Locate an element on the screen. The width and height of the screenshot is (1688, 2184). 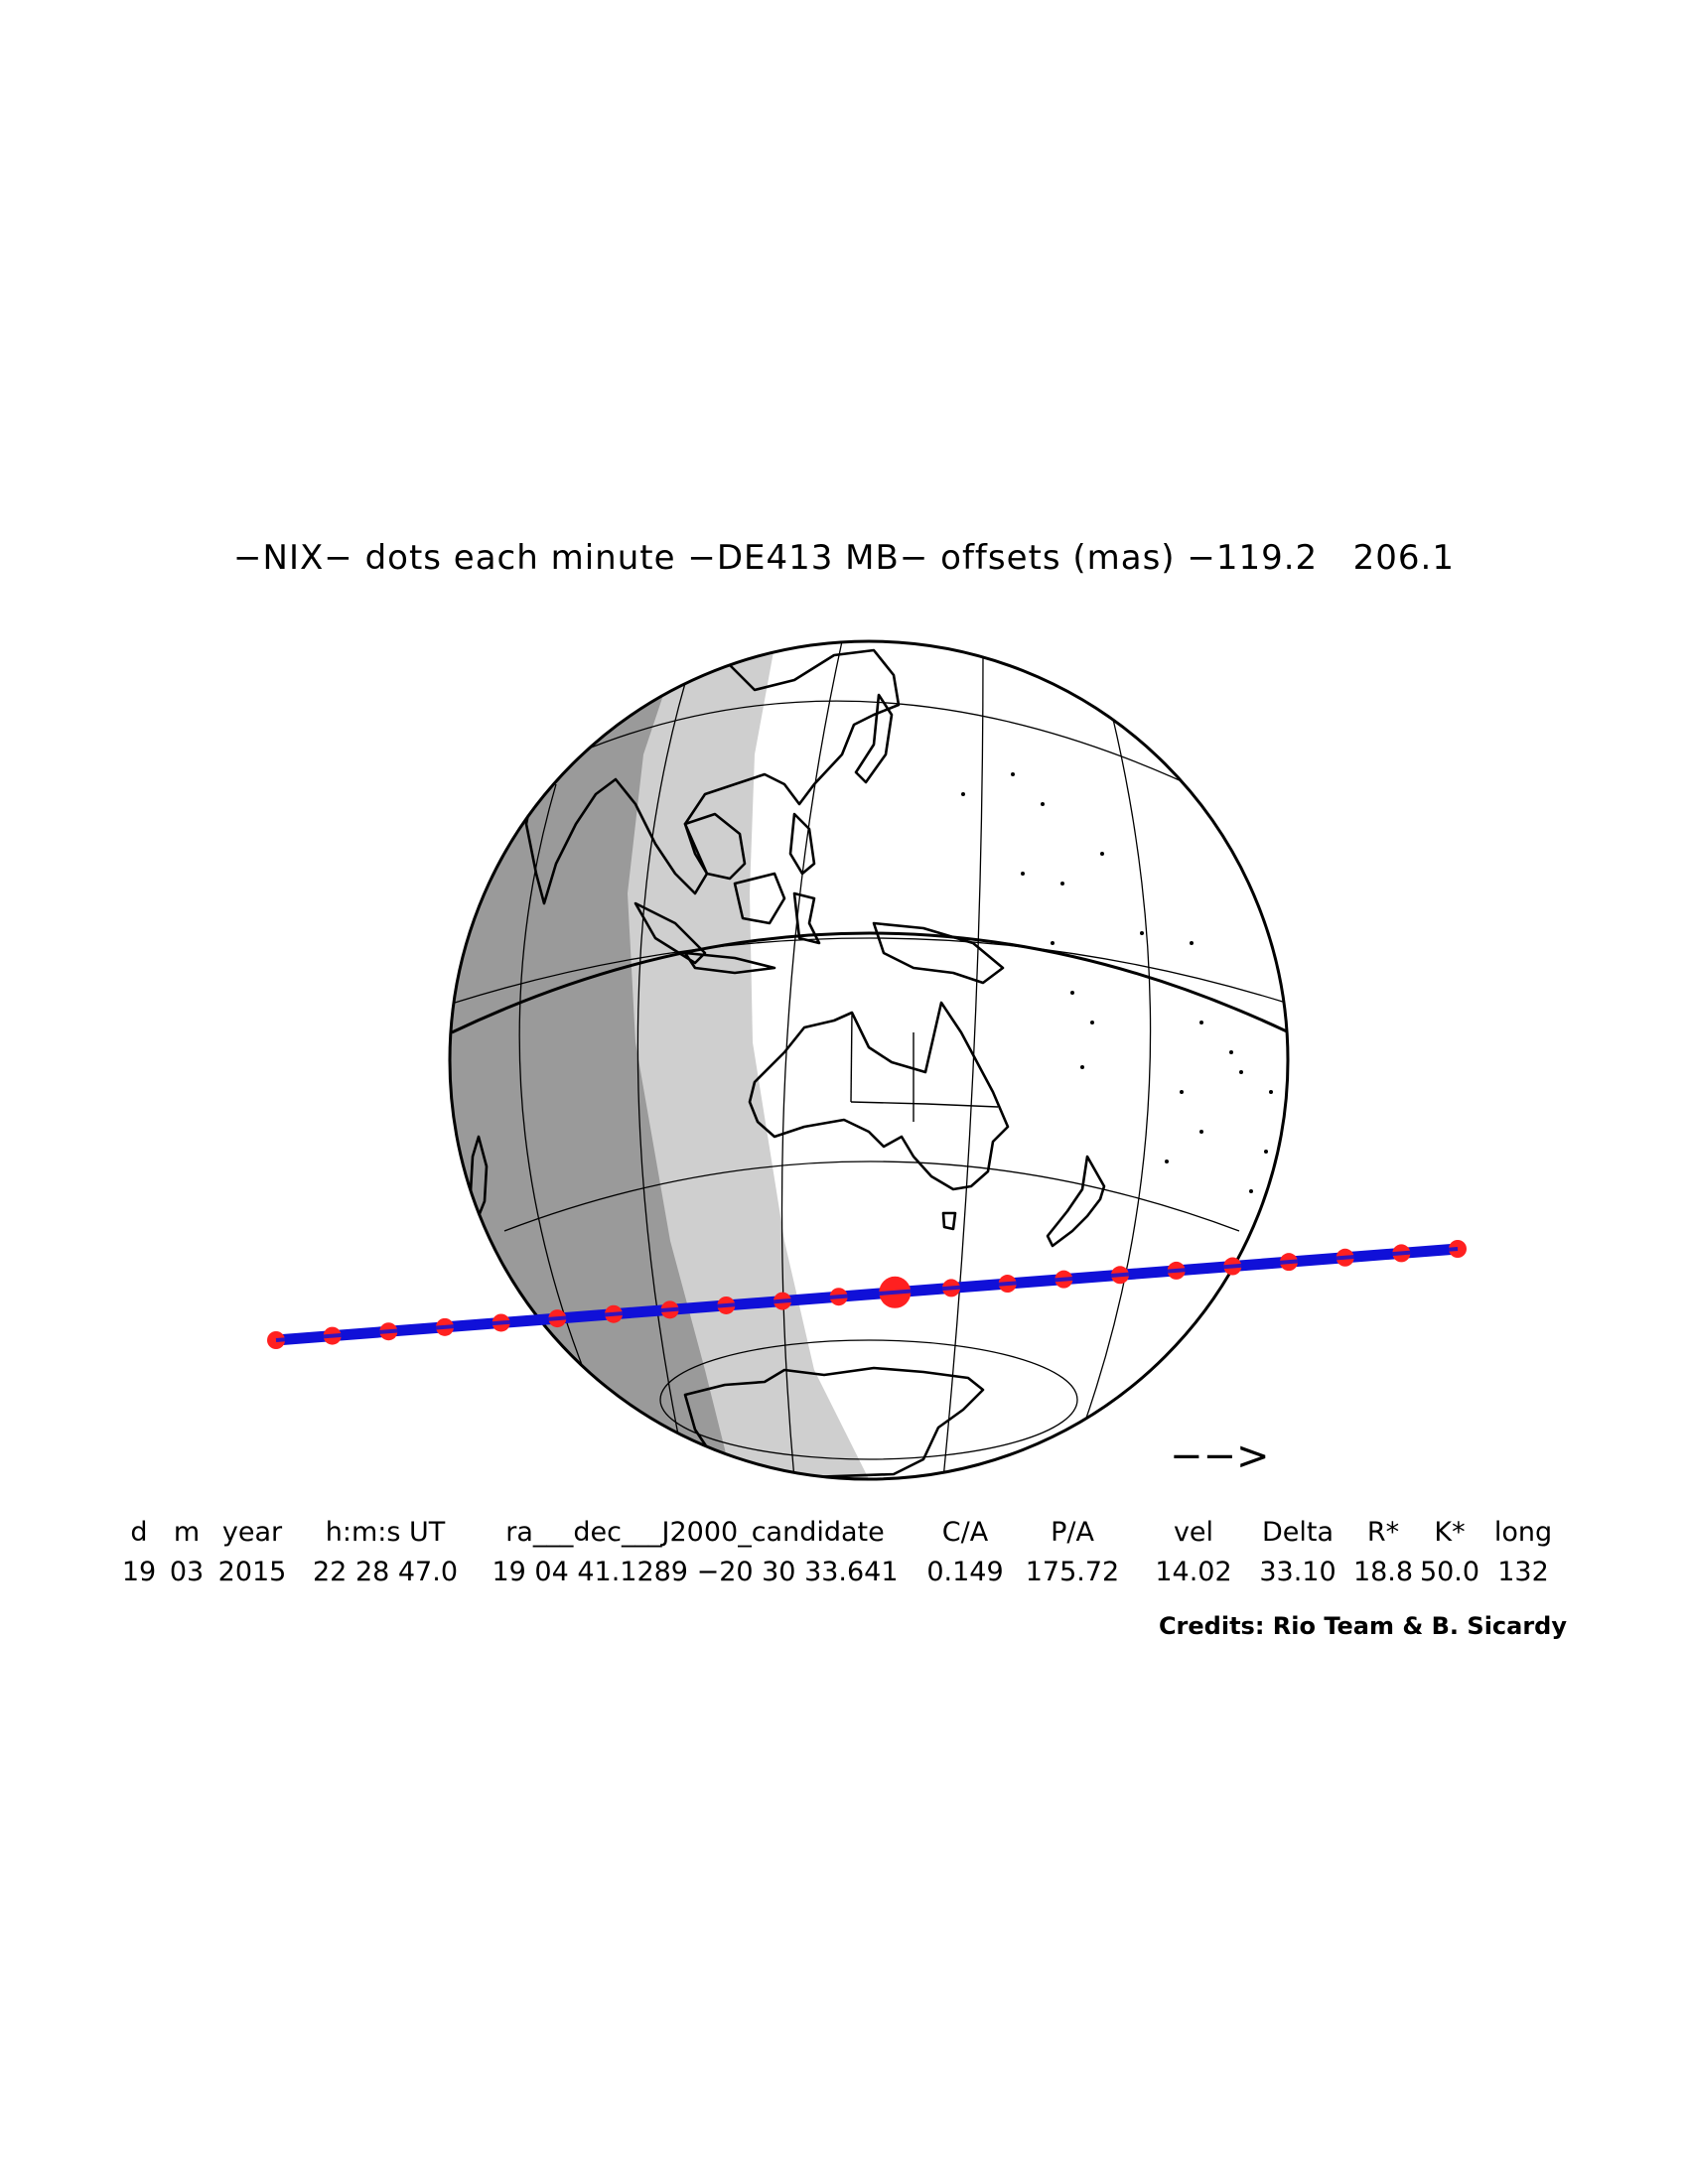
philippines-outline is located at coordinates (802, 844).